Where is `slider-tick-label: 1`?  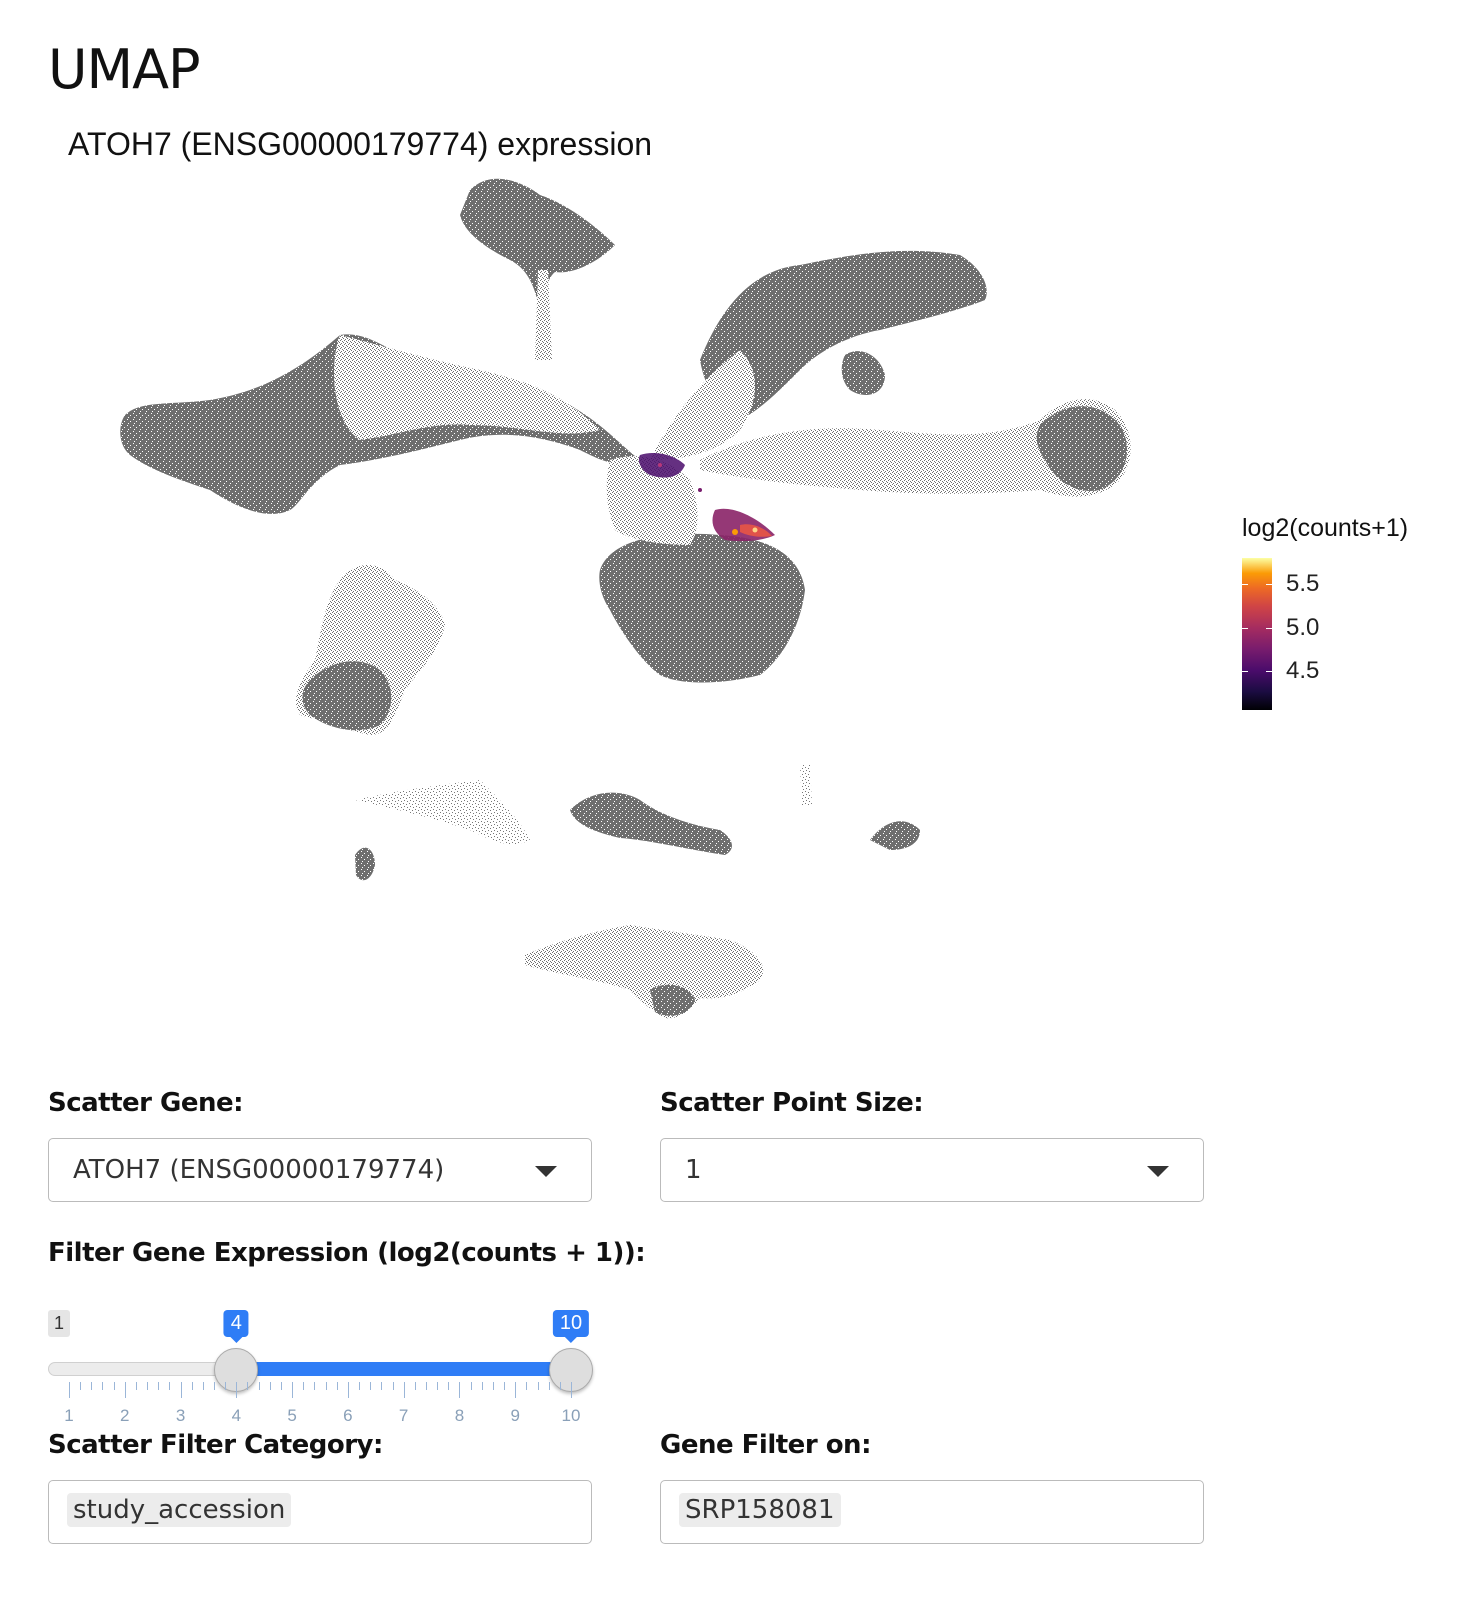
slider-tick-label: 1 is located at coordinates (69, 1415).